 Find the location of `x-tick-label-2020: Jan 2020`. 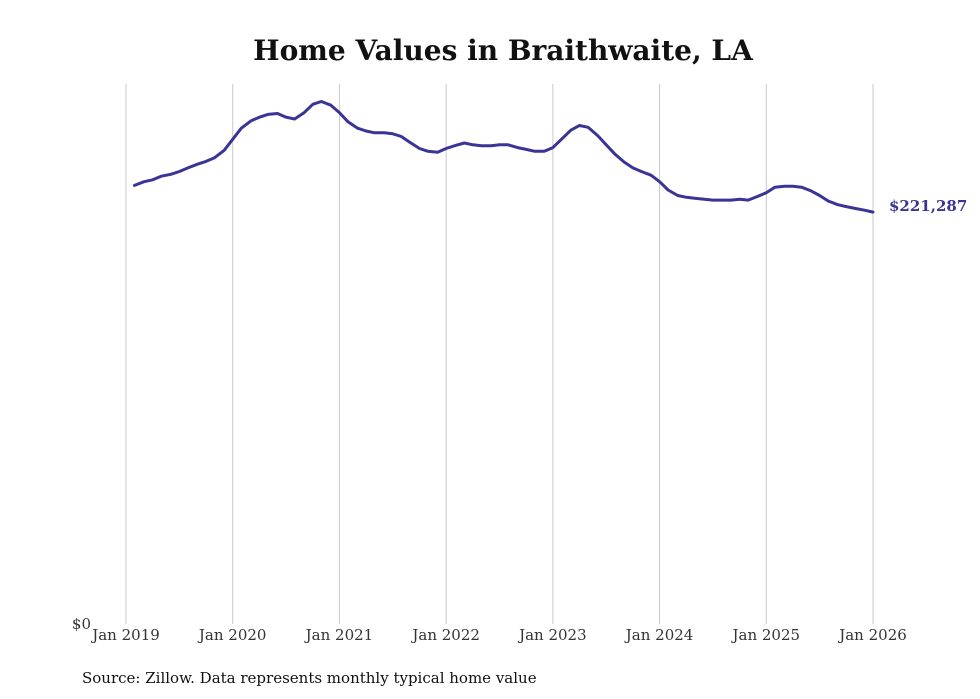

x-tick-label-2020: Jan 2020 is located at coordinates (232, 635).